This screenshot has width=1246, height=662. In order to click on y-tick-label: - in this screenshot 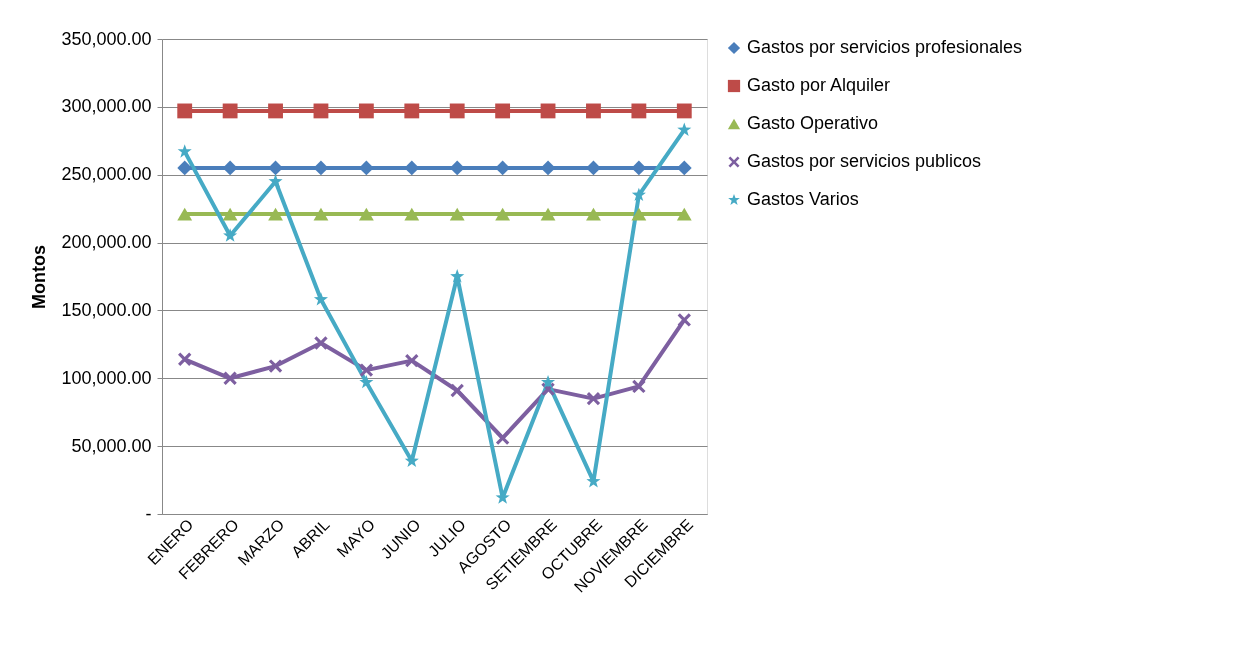, I will do `click(148, 513)`.